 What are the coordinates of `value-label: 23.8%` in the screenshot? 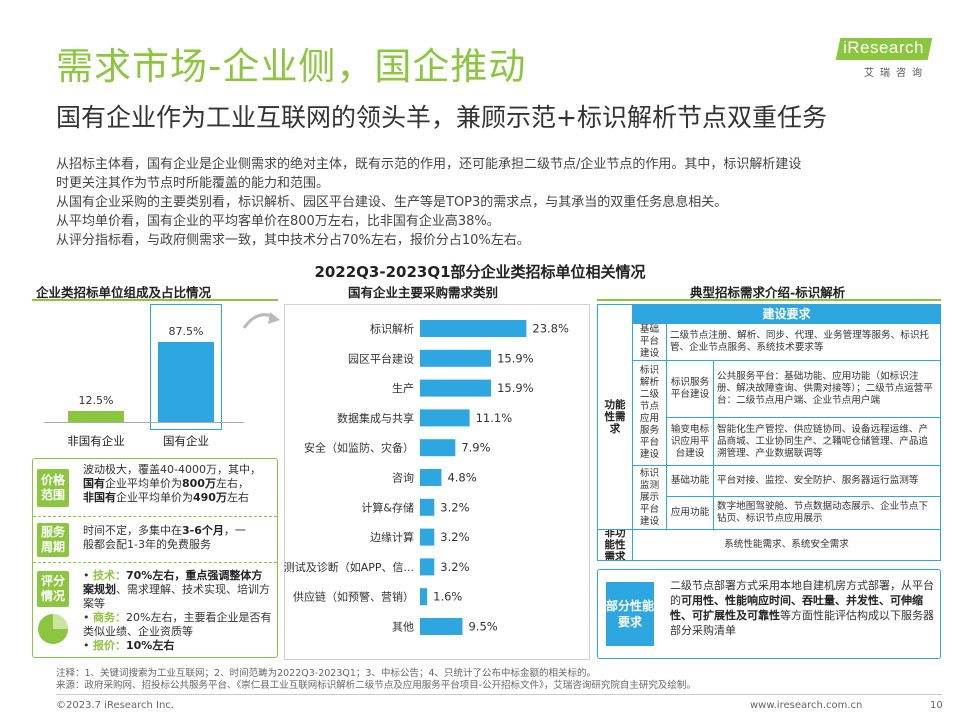 It's located at (550, 329).